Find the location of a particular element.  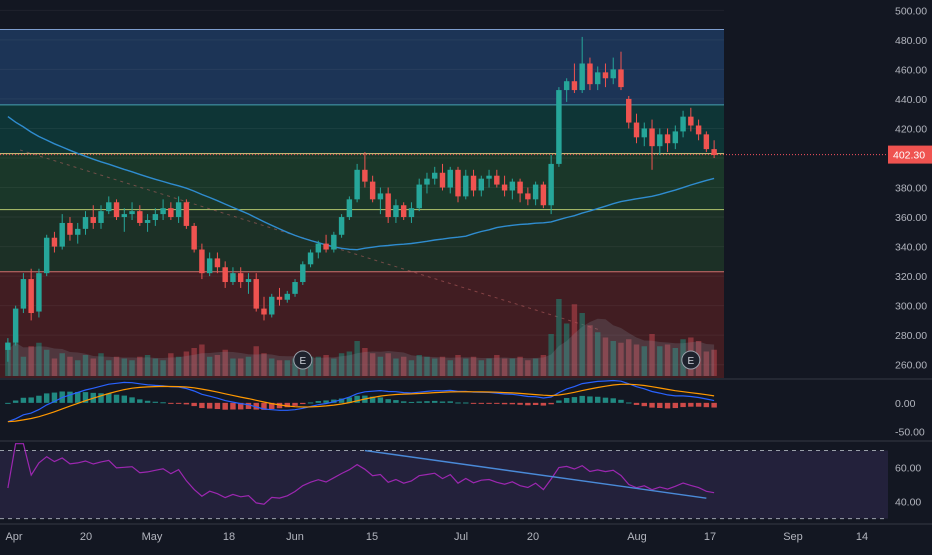

earnings-marker-0: E is located at coordinates (303, 360).